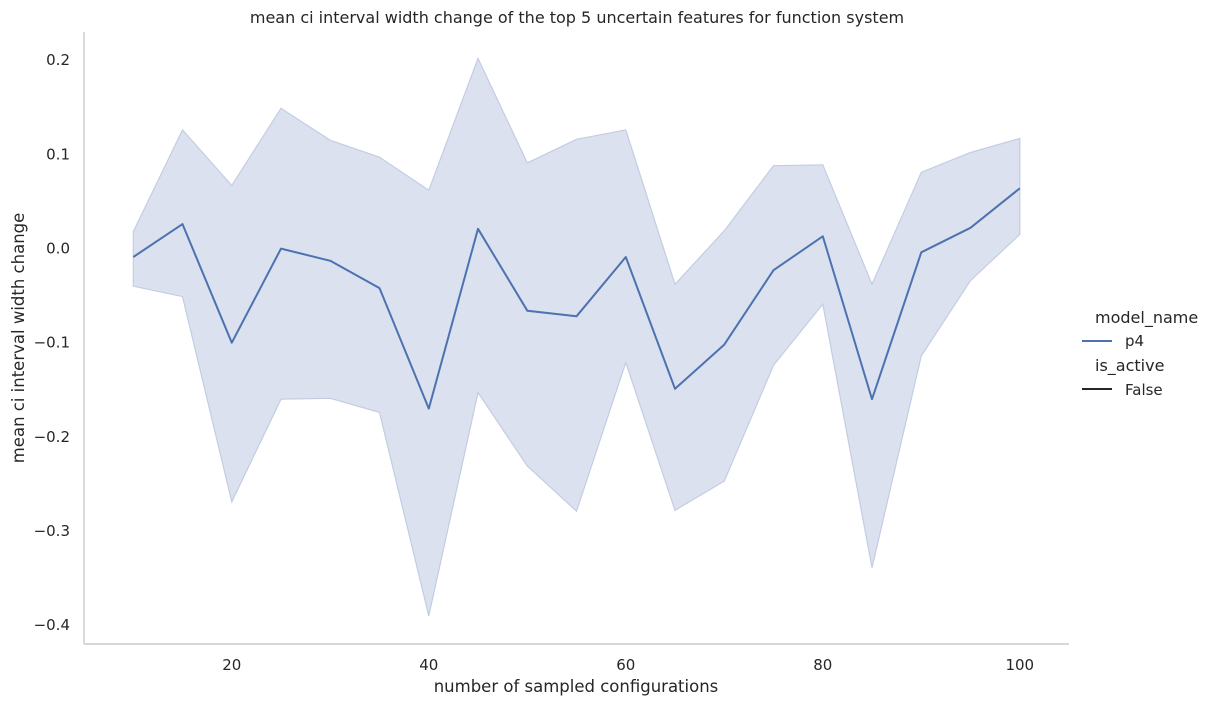 Image resolution: width=1215 pixels, height=706 pixels. Describe the element at coordinates (822, 665) in the screenshot. I see `x-tick-label: 80` at that location.